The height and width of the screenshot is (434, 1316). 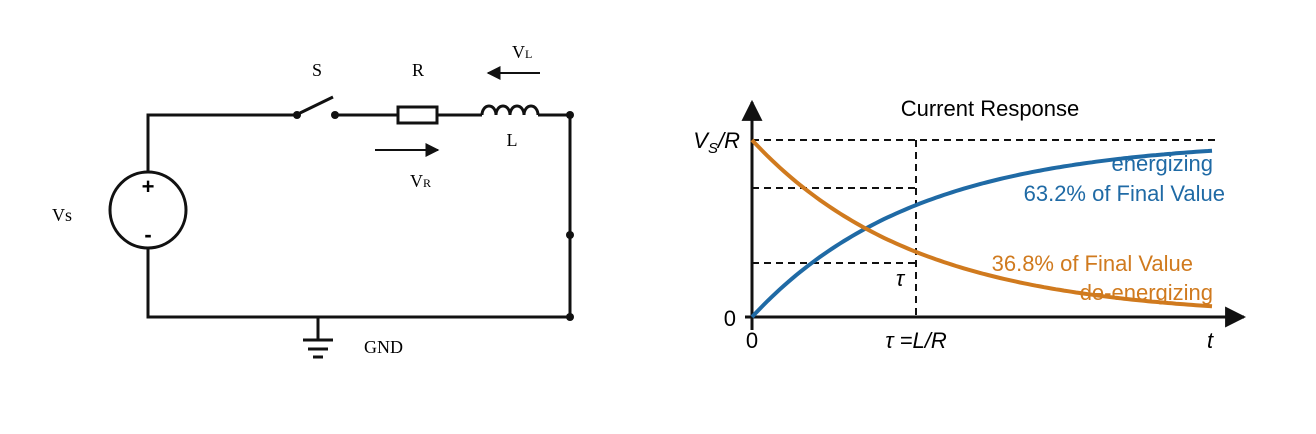 I want to click on annotation: de-energizing, so click(x=1146, y=292).